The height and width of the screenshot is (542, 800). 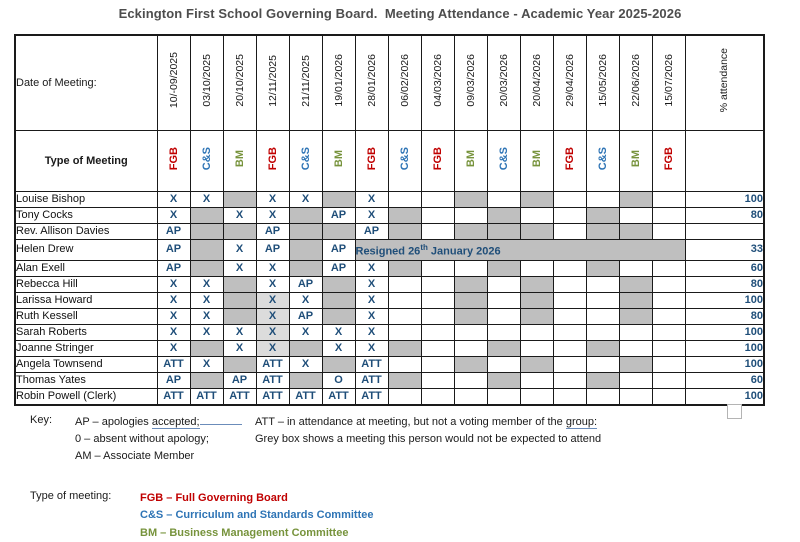 I want to click on meeting-type-text: C&S, so click(x=503, y=158).